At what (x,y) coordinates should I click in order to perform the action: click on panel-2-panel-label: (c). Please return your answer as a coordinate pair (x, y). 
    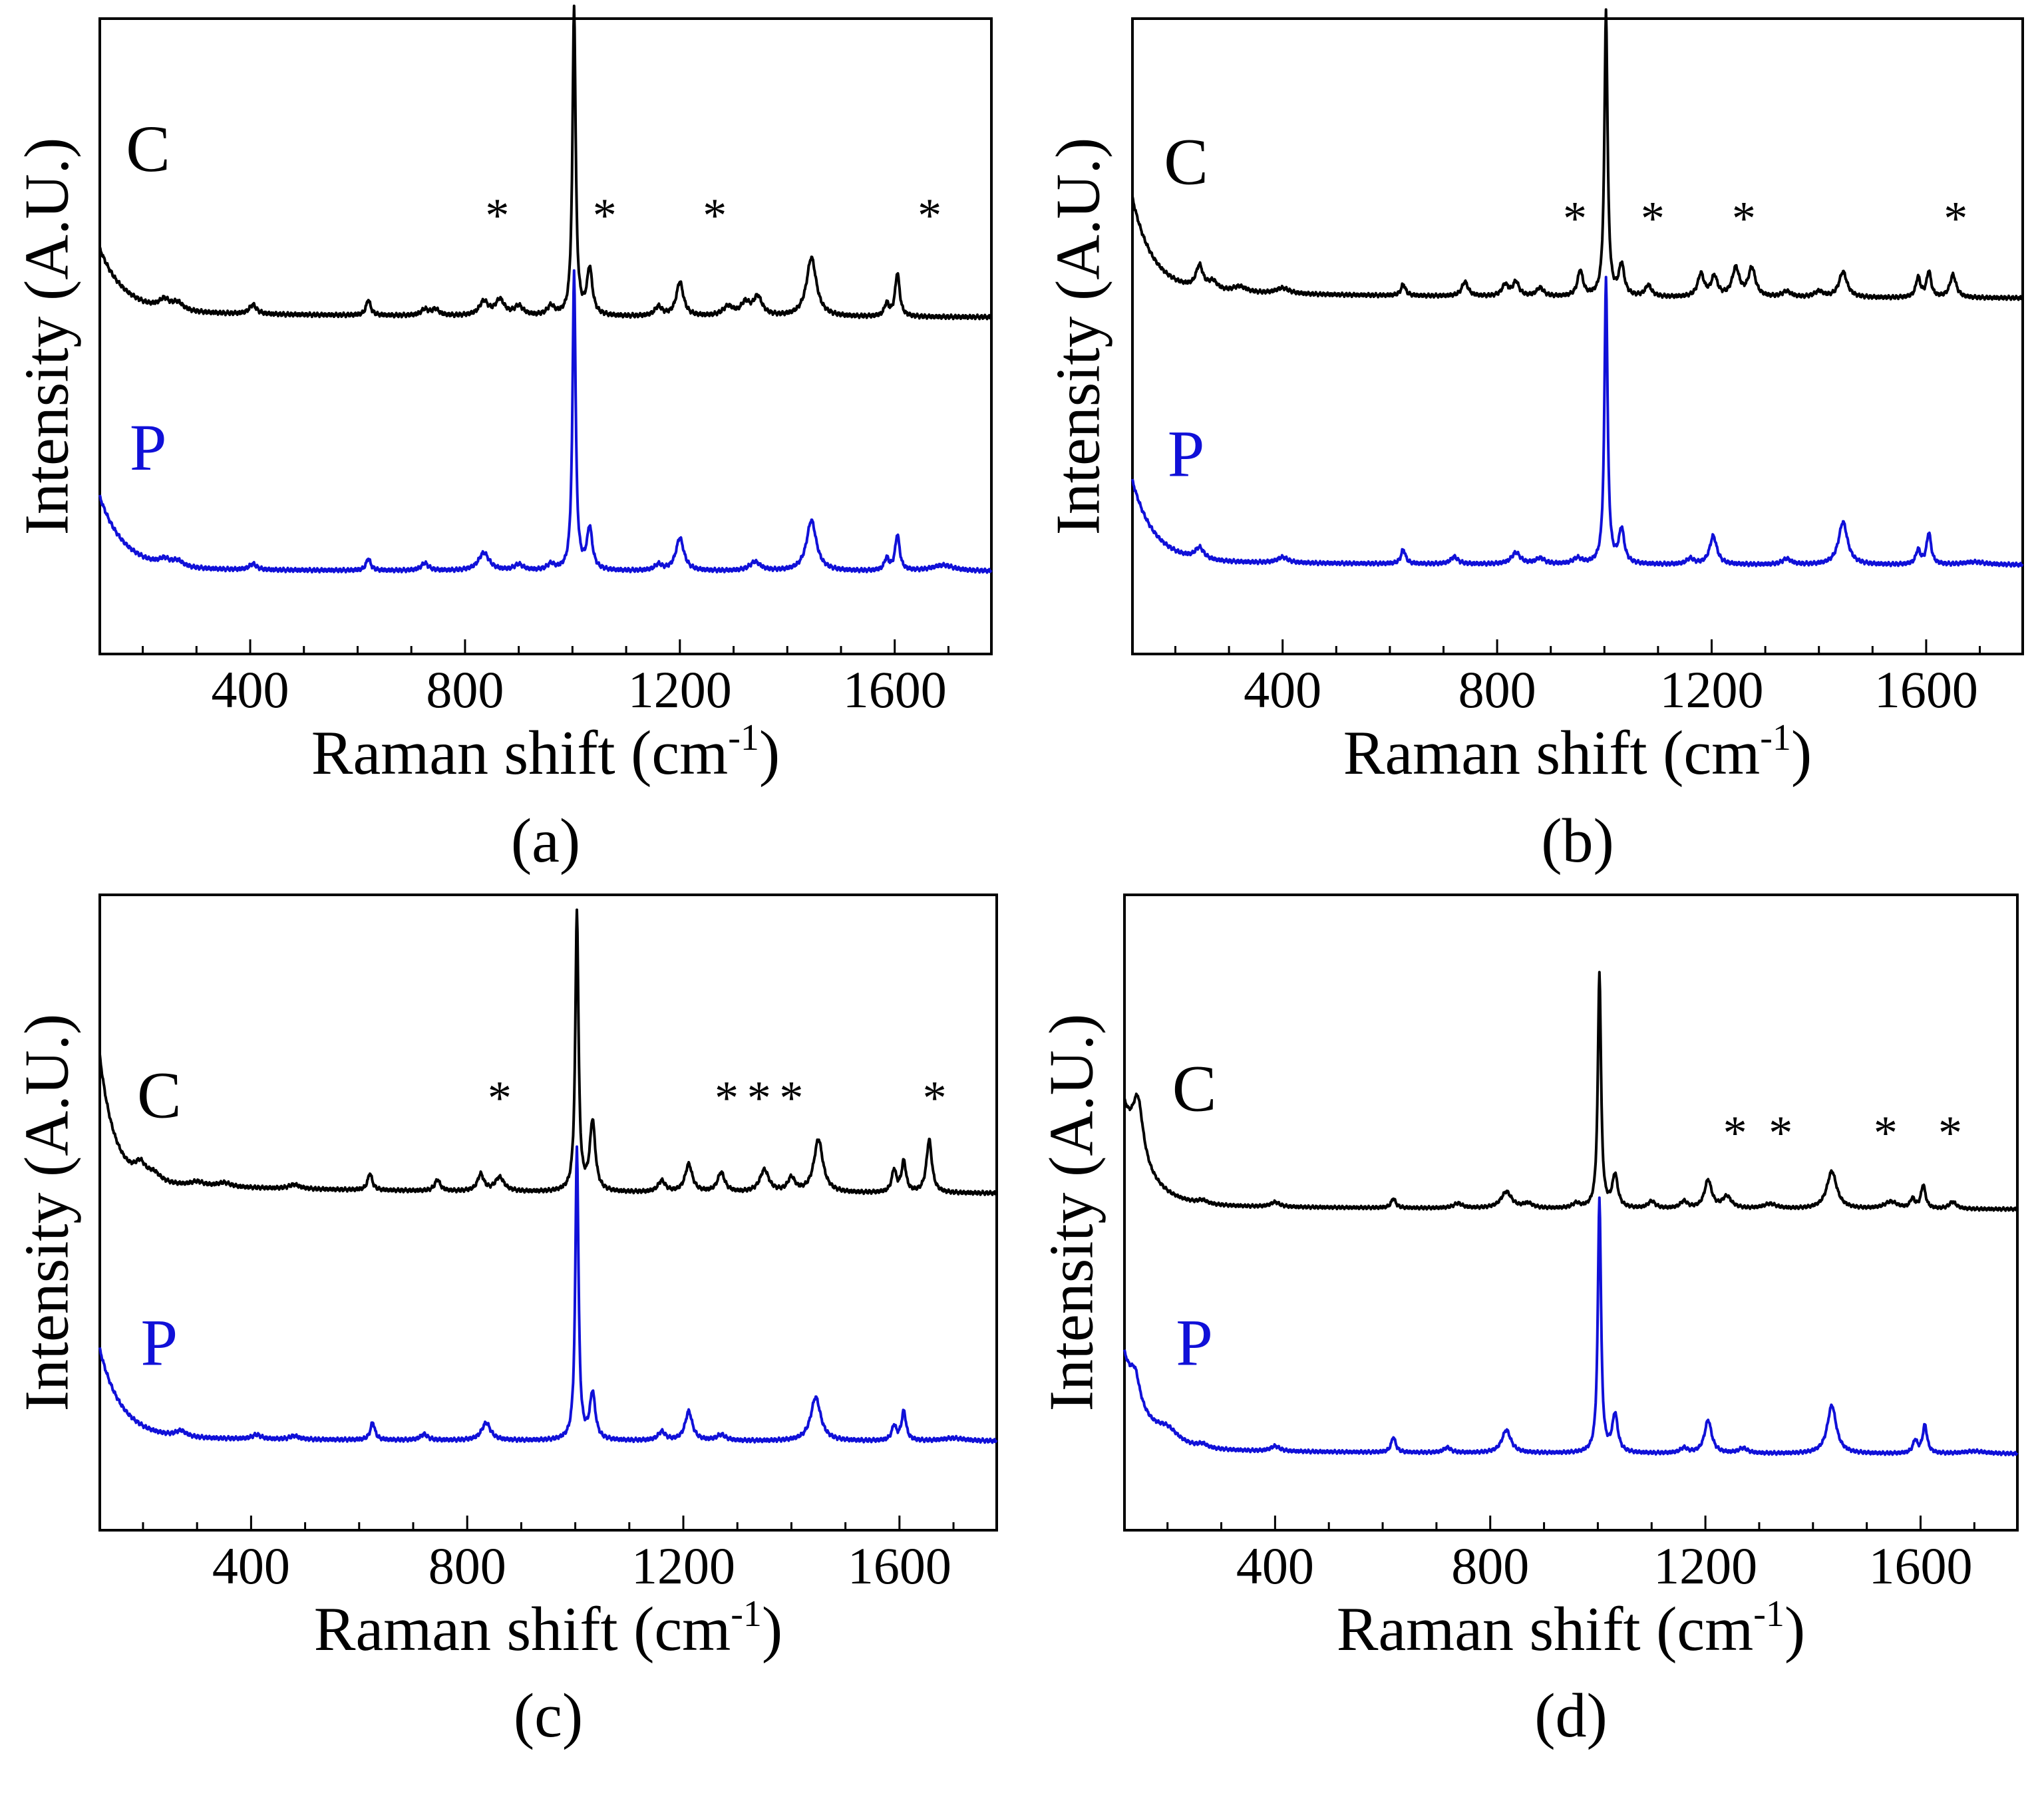
    Looking at the image, I should click on (548, 1715).